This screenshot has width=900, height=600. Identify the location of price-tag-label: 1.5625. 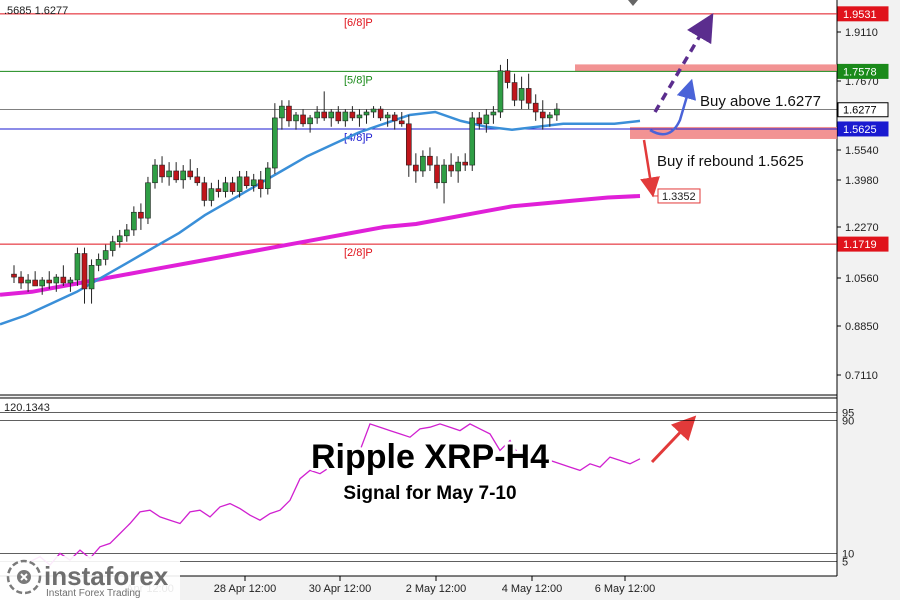
(860, 130).